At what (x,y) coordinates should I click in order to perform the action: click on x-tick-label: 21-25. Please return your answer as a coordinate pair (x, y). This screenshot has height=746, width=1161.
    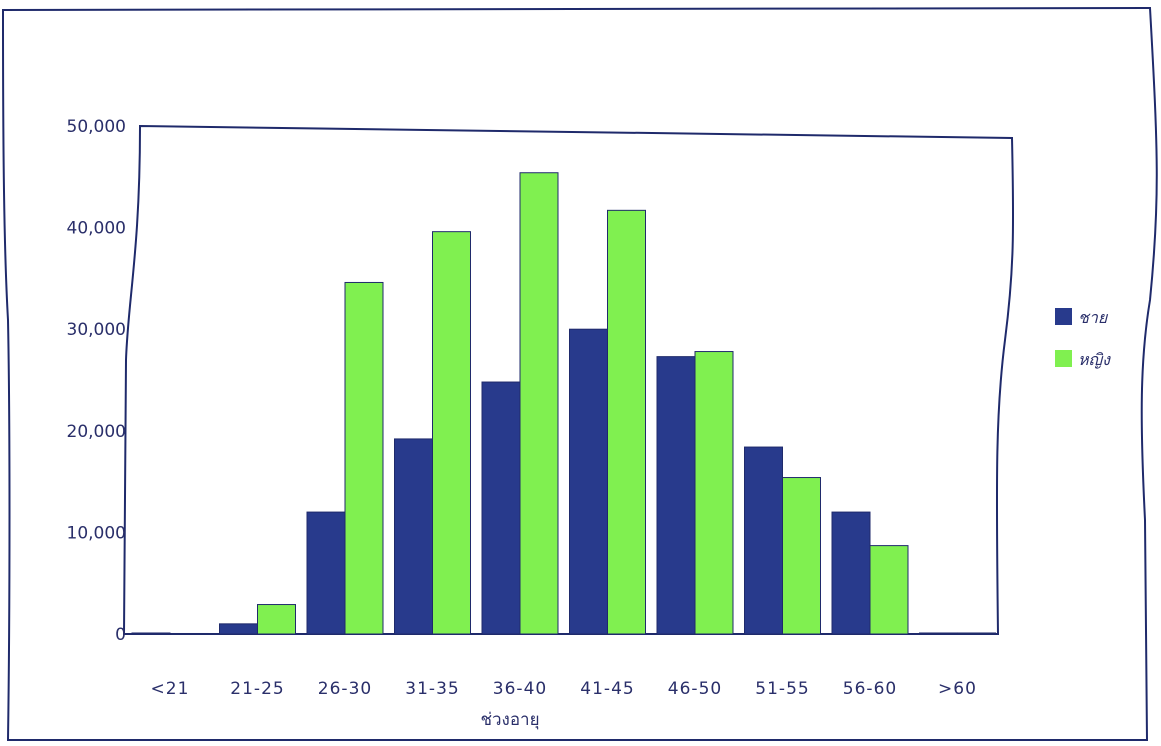
    Looking at the image, I should click on (257, 689).